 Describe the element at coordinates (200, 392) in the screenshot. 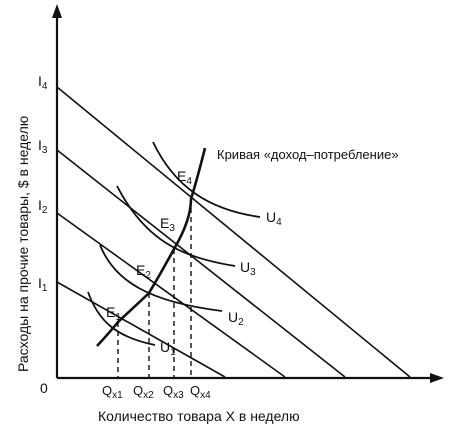

I see `quantity-label-4: Qx4` at that location.